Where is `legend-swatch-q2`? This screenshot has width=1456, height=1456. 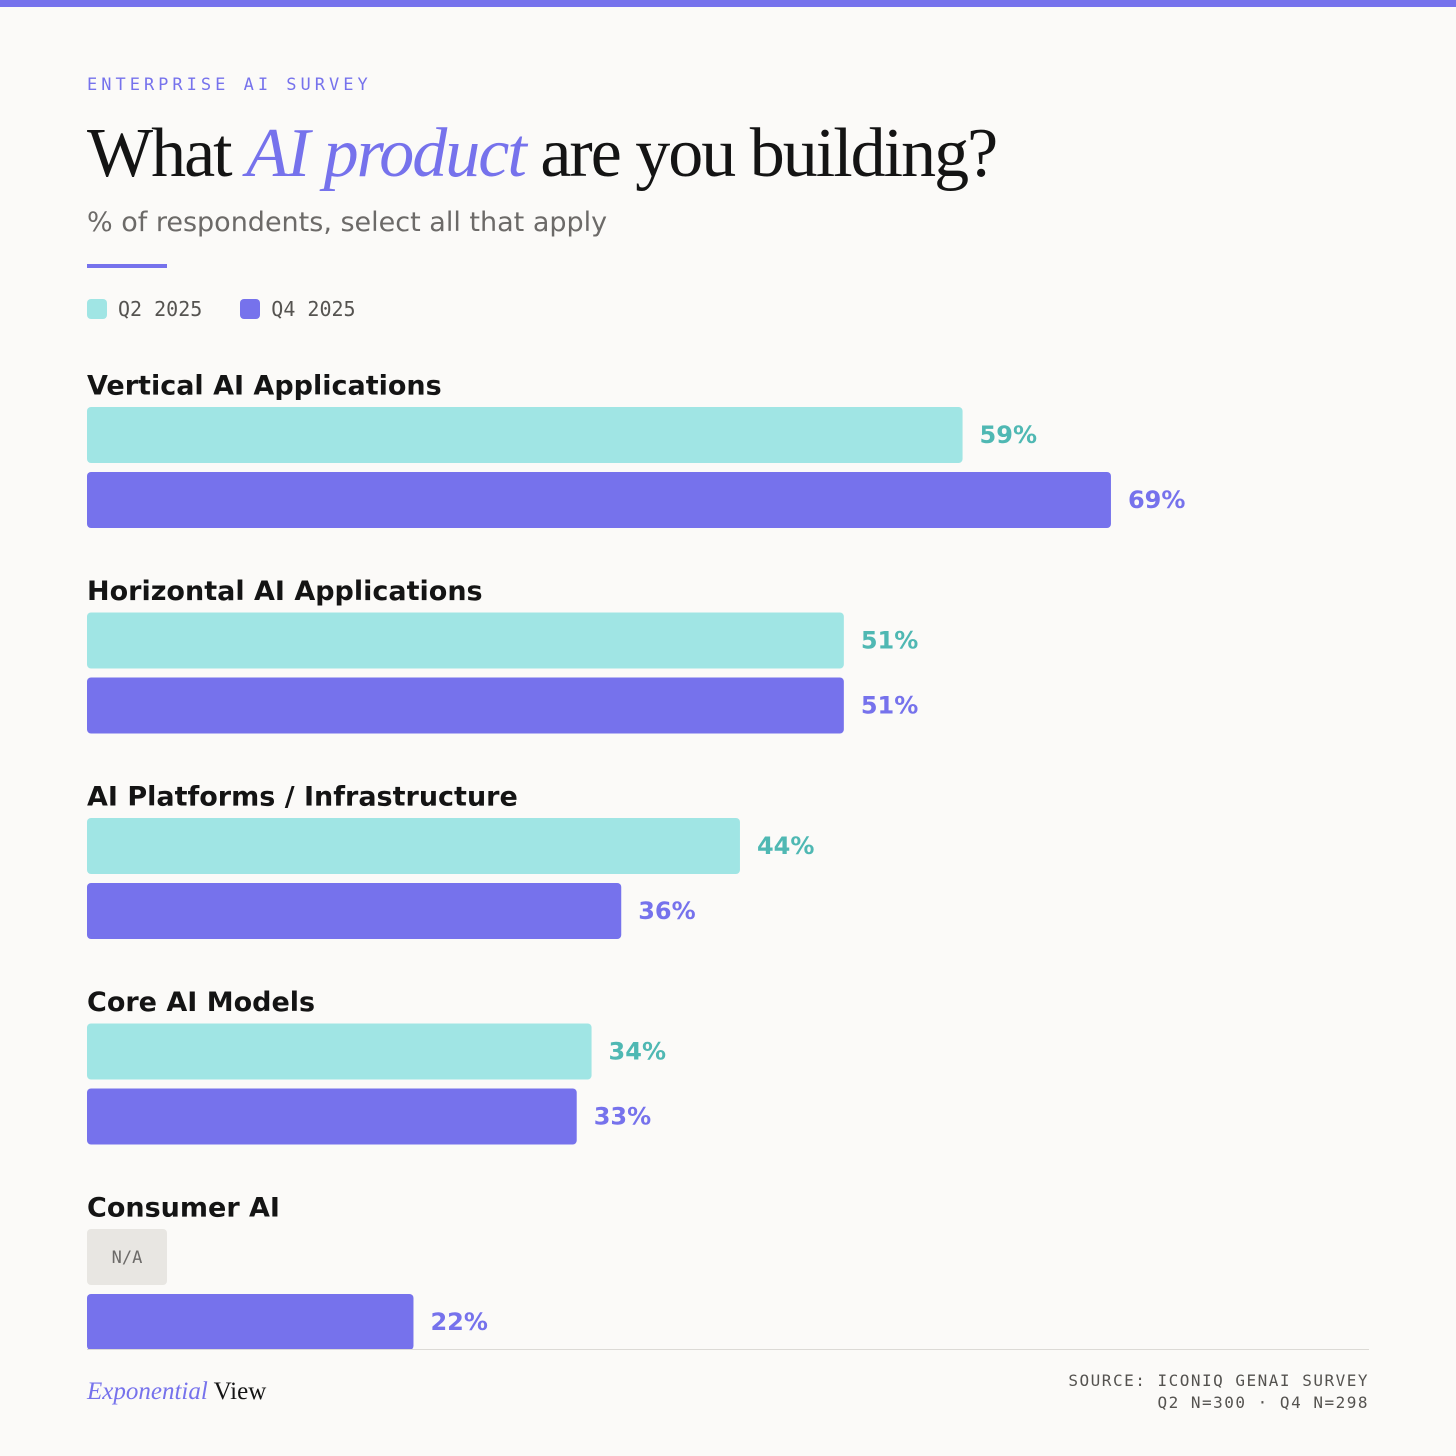 legend-swatch-q2 is located at coordinates (97, 309).